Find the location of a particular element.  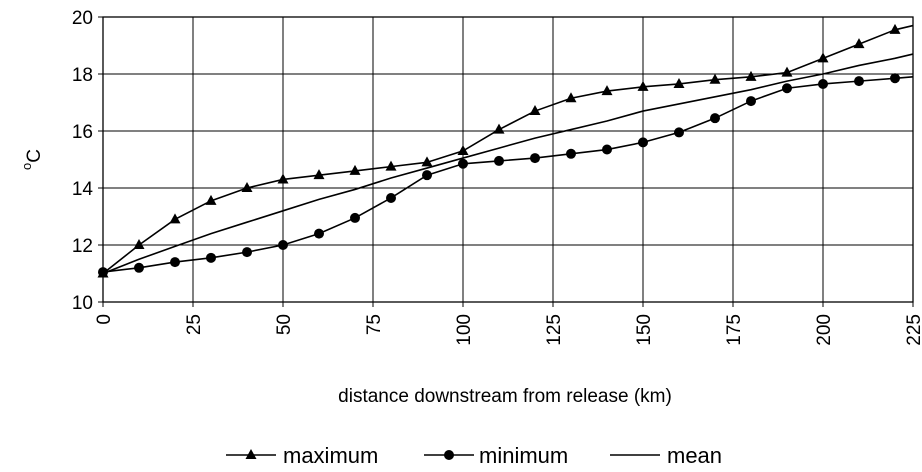

x-tick-label: 100 is located at coordinates (464, 330).